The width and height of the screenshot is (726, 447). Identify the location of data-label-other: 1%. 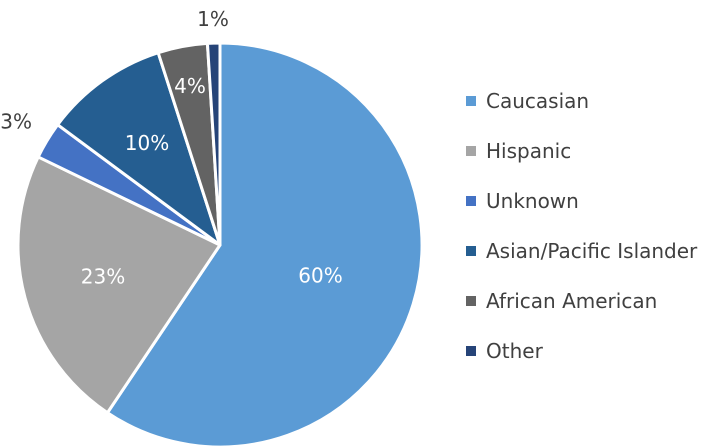
(213, 19).